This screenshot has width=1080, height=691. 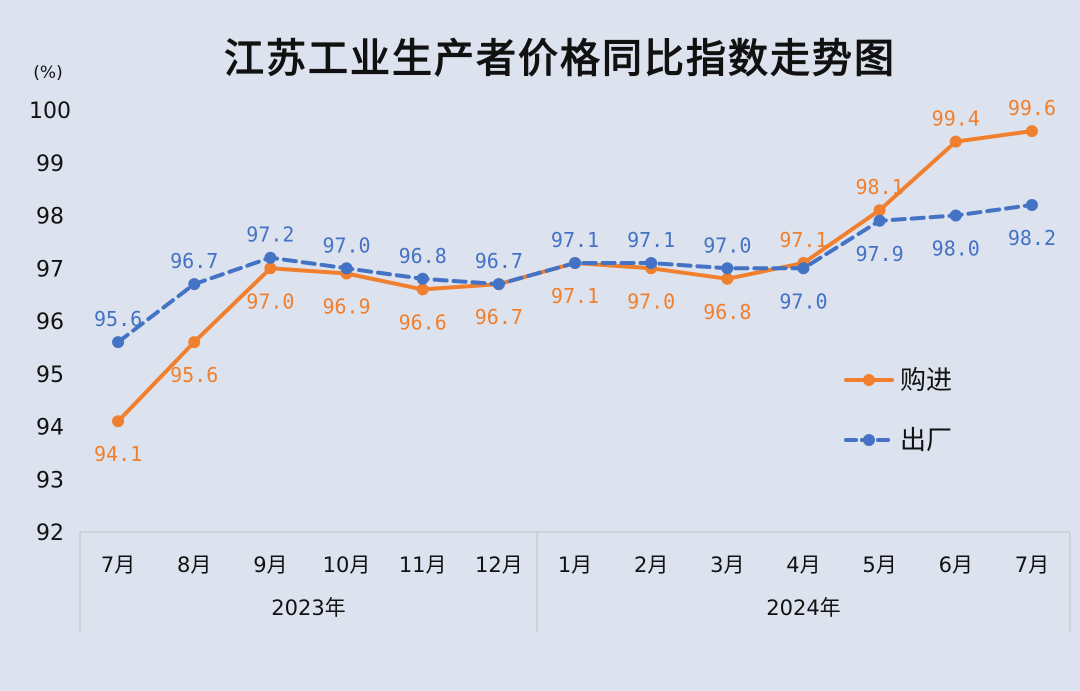 What do you see at coordinates (926, 441) in the screenshot?
I see `legend-label: 出厂` at bounding box center [926, 441].